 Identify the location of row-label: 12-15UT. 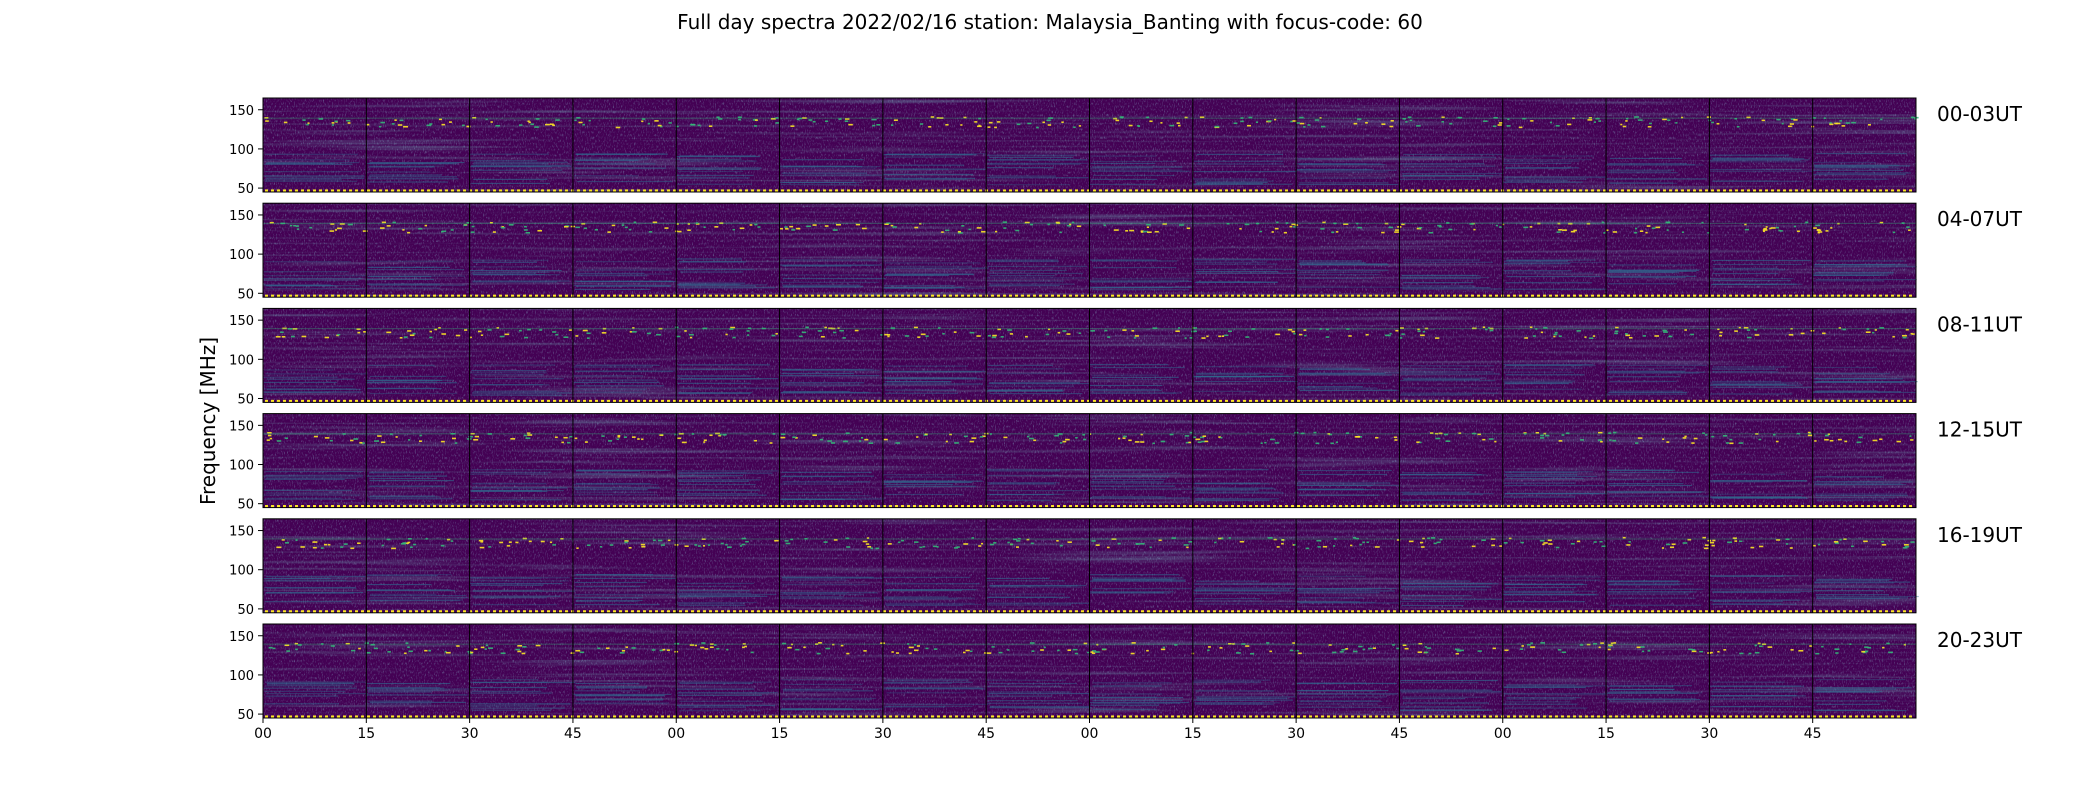
(1980, 430).